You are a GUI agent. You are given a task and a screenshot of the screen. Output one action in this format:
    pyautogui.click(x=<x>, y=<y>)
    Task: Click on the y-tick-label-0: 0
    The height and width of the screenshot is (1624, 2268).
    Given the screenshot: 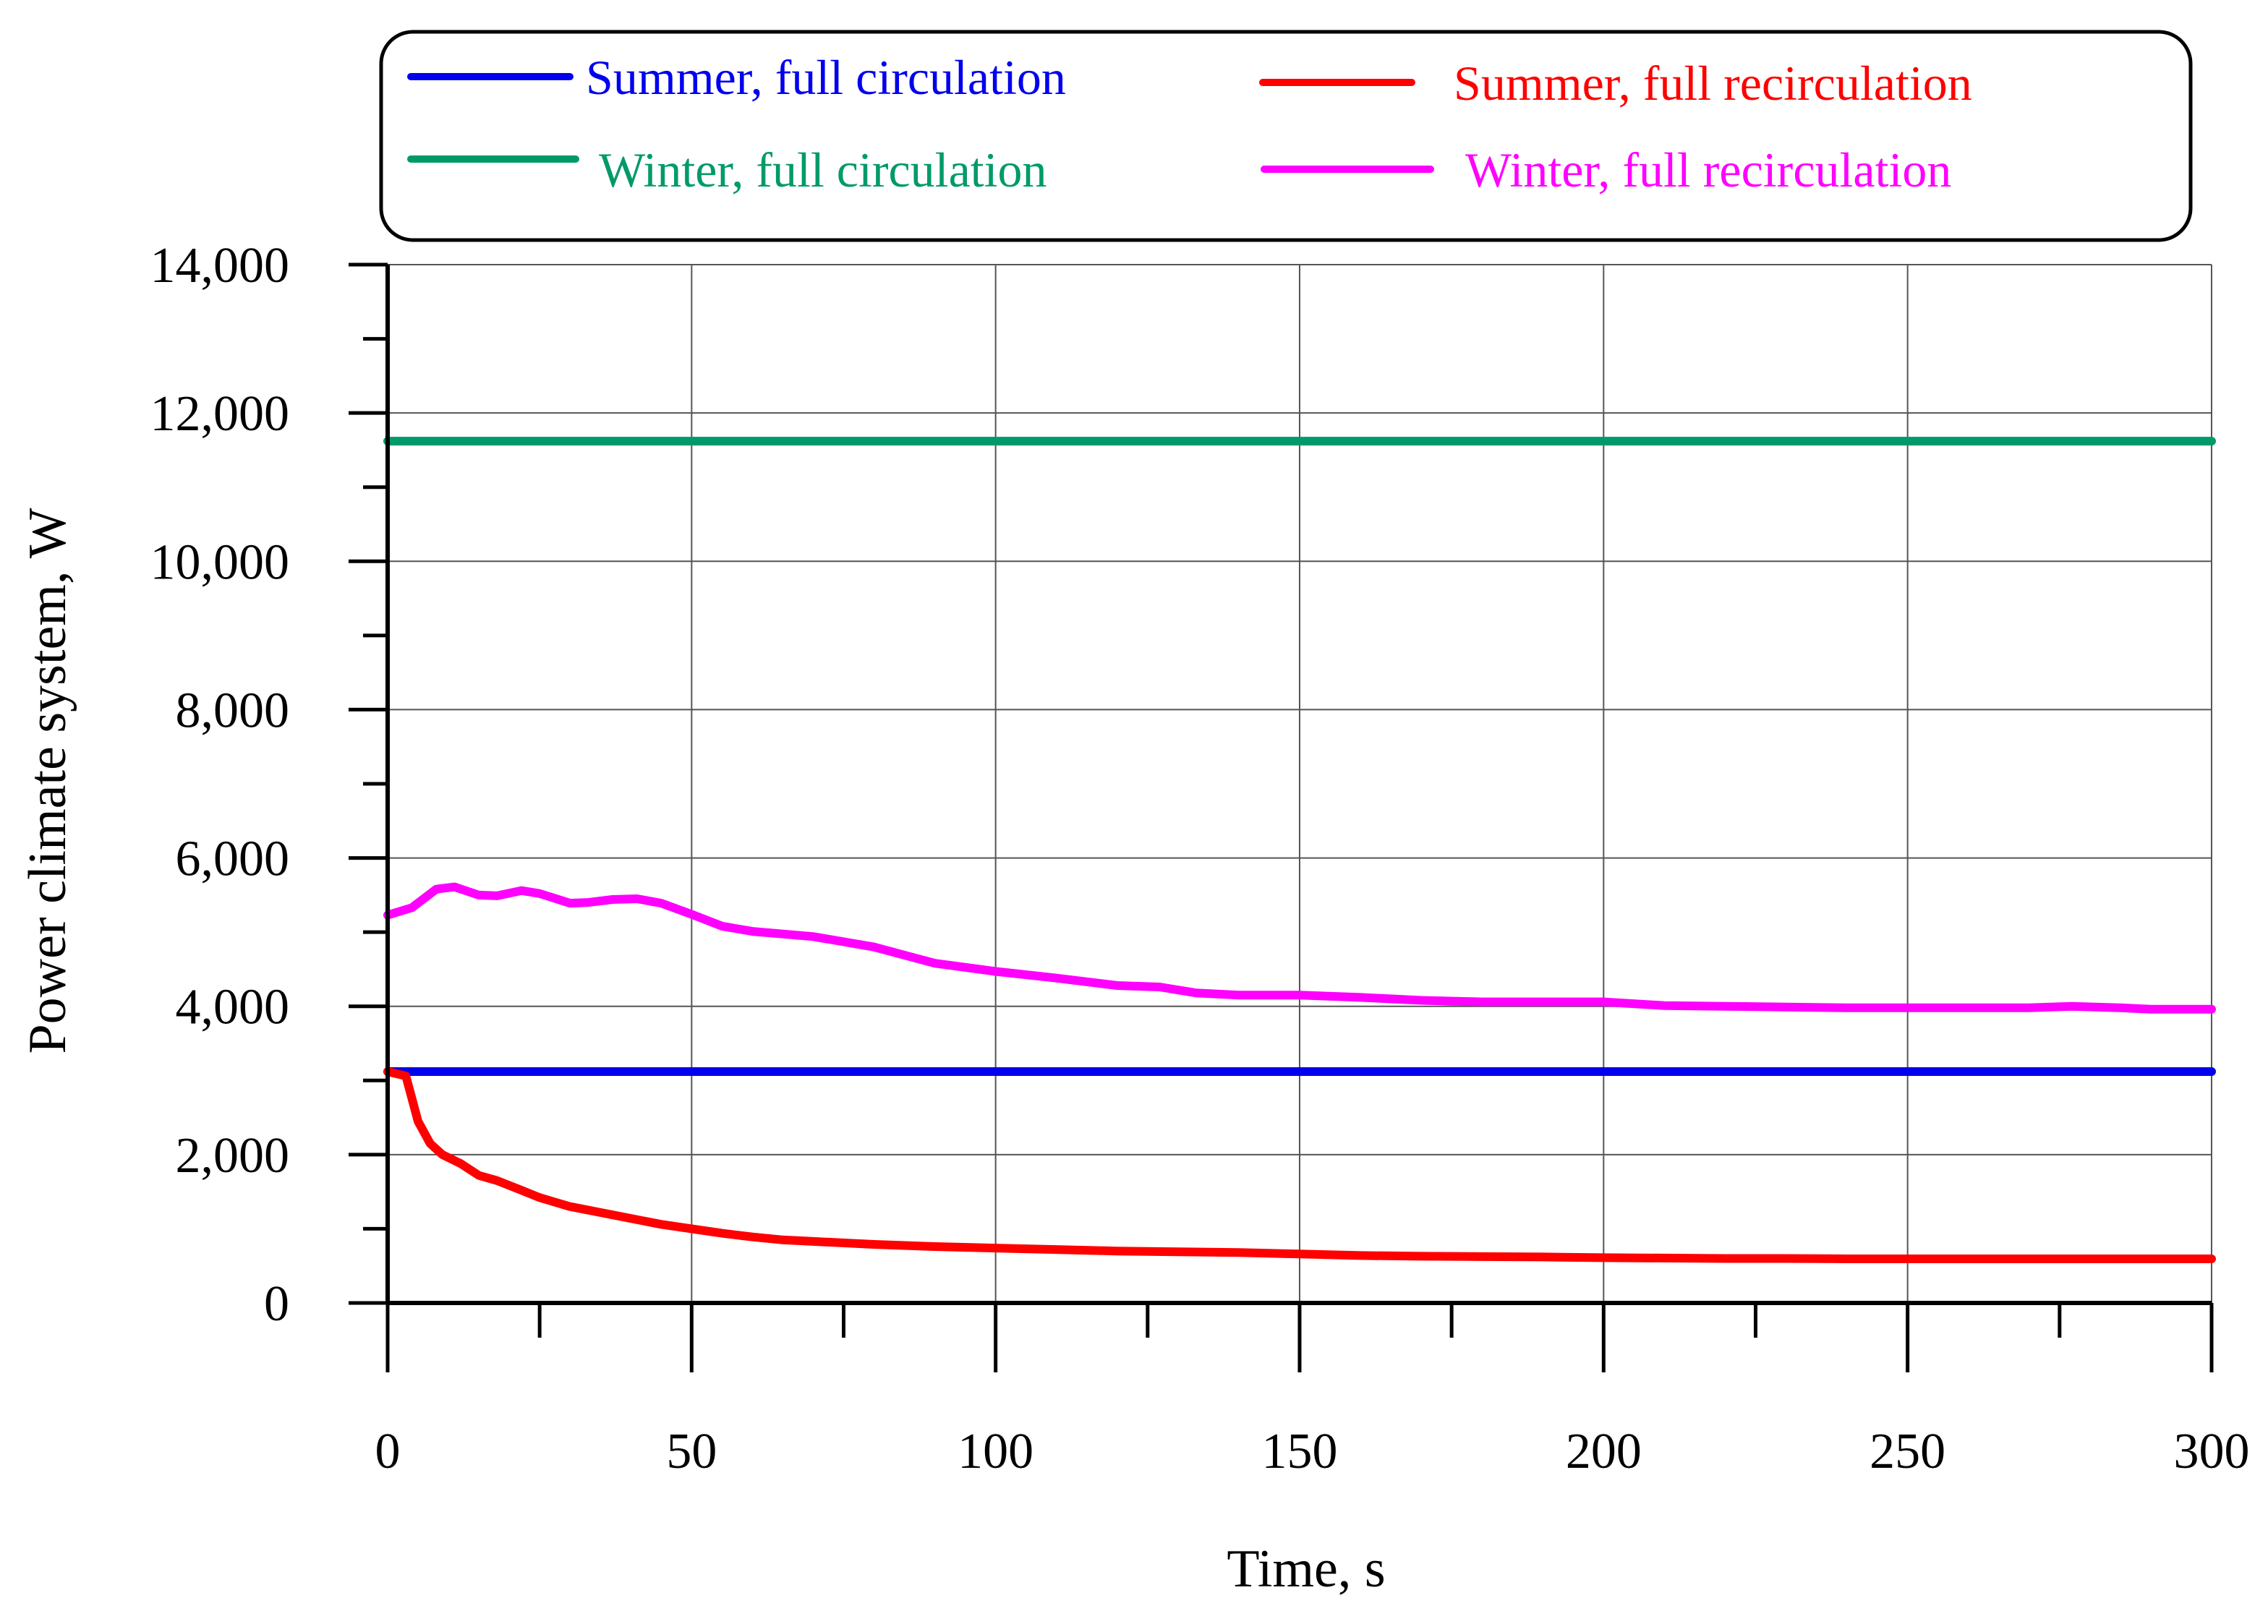 What is the action you would take?
    pyautogui.click(x=276, y=1304)
    